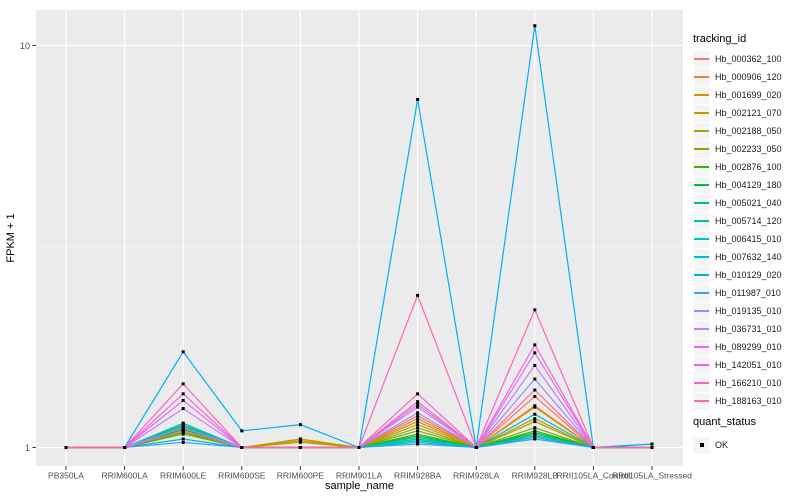  What do you see at coordinates (124, 476) in the screenshot?
I see `x-tick-label: RRIM600LA` at bounding box center [124, 476].